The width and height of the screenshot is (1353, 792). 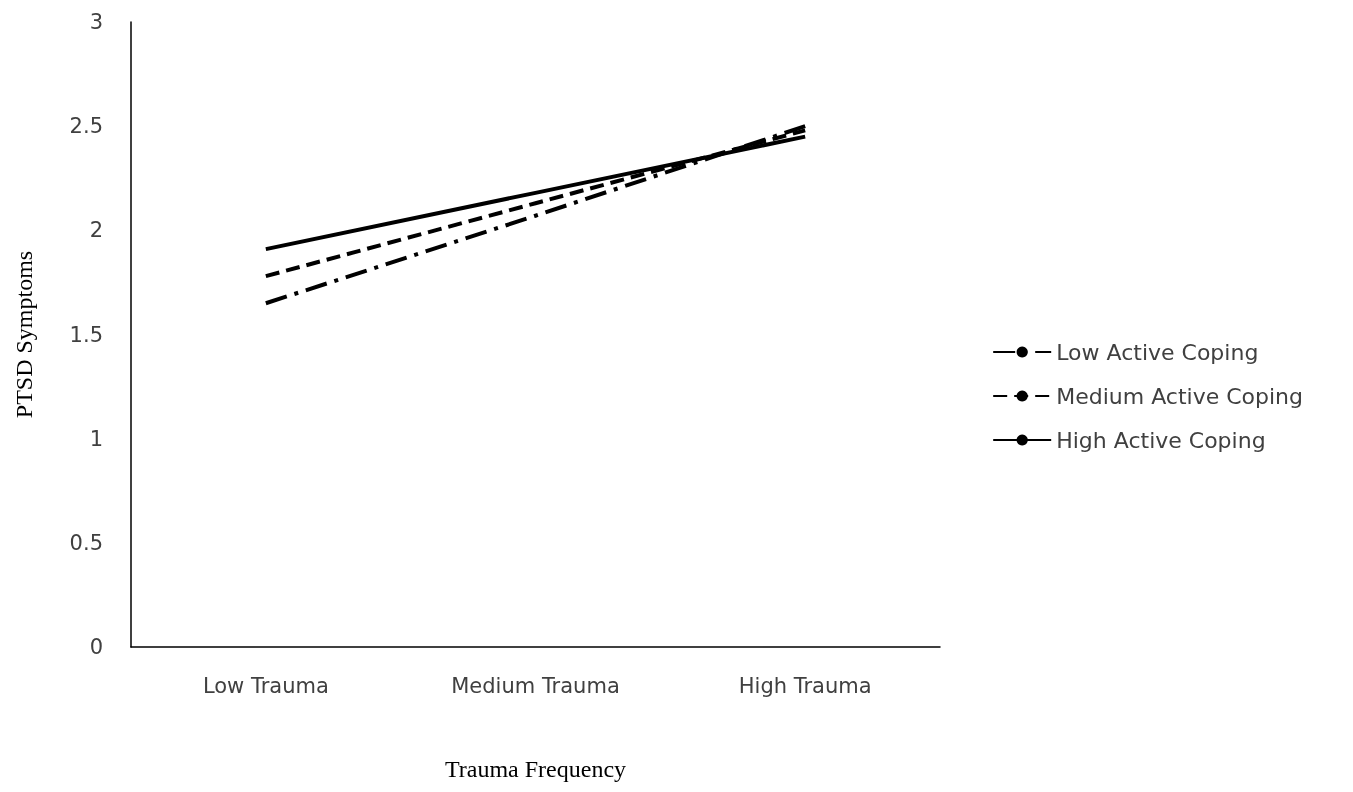 I want to click on y-tick-label: 0, so click(x=96, y=647).